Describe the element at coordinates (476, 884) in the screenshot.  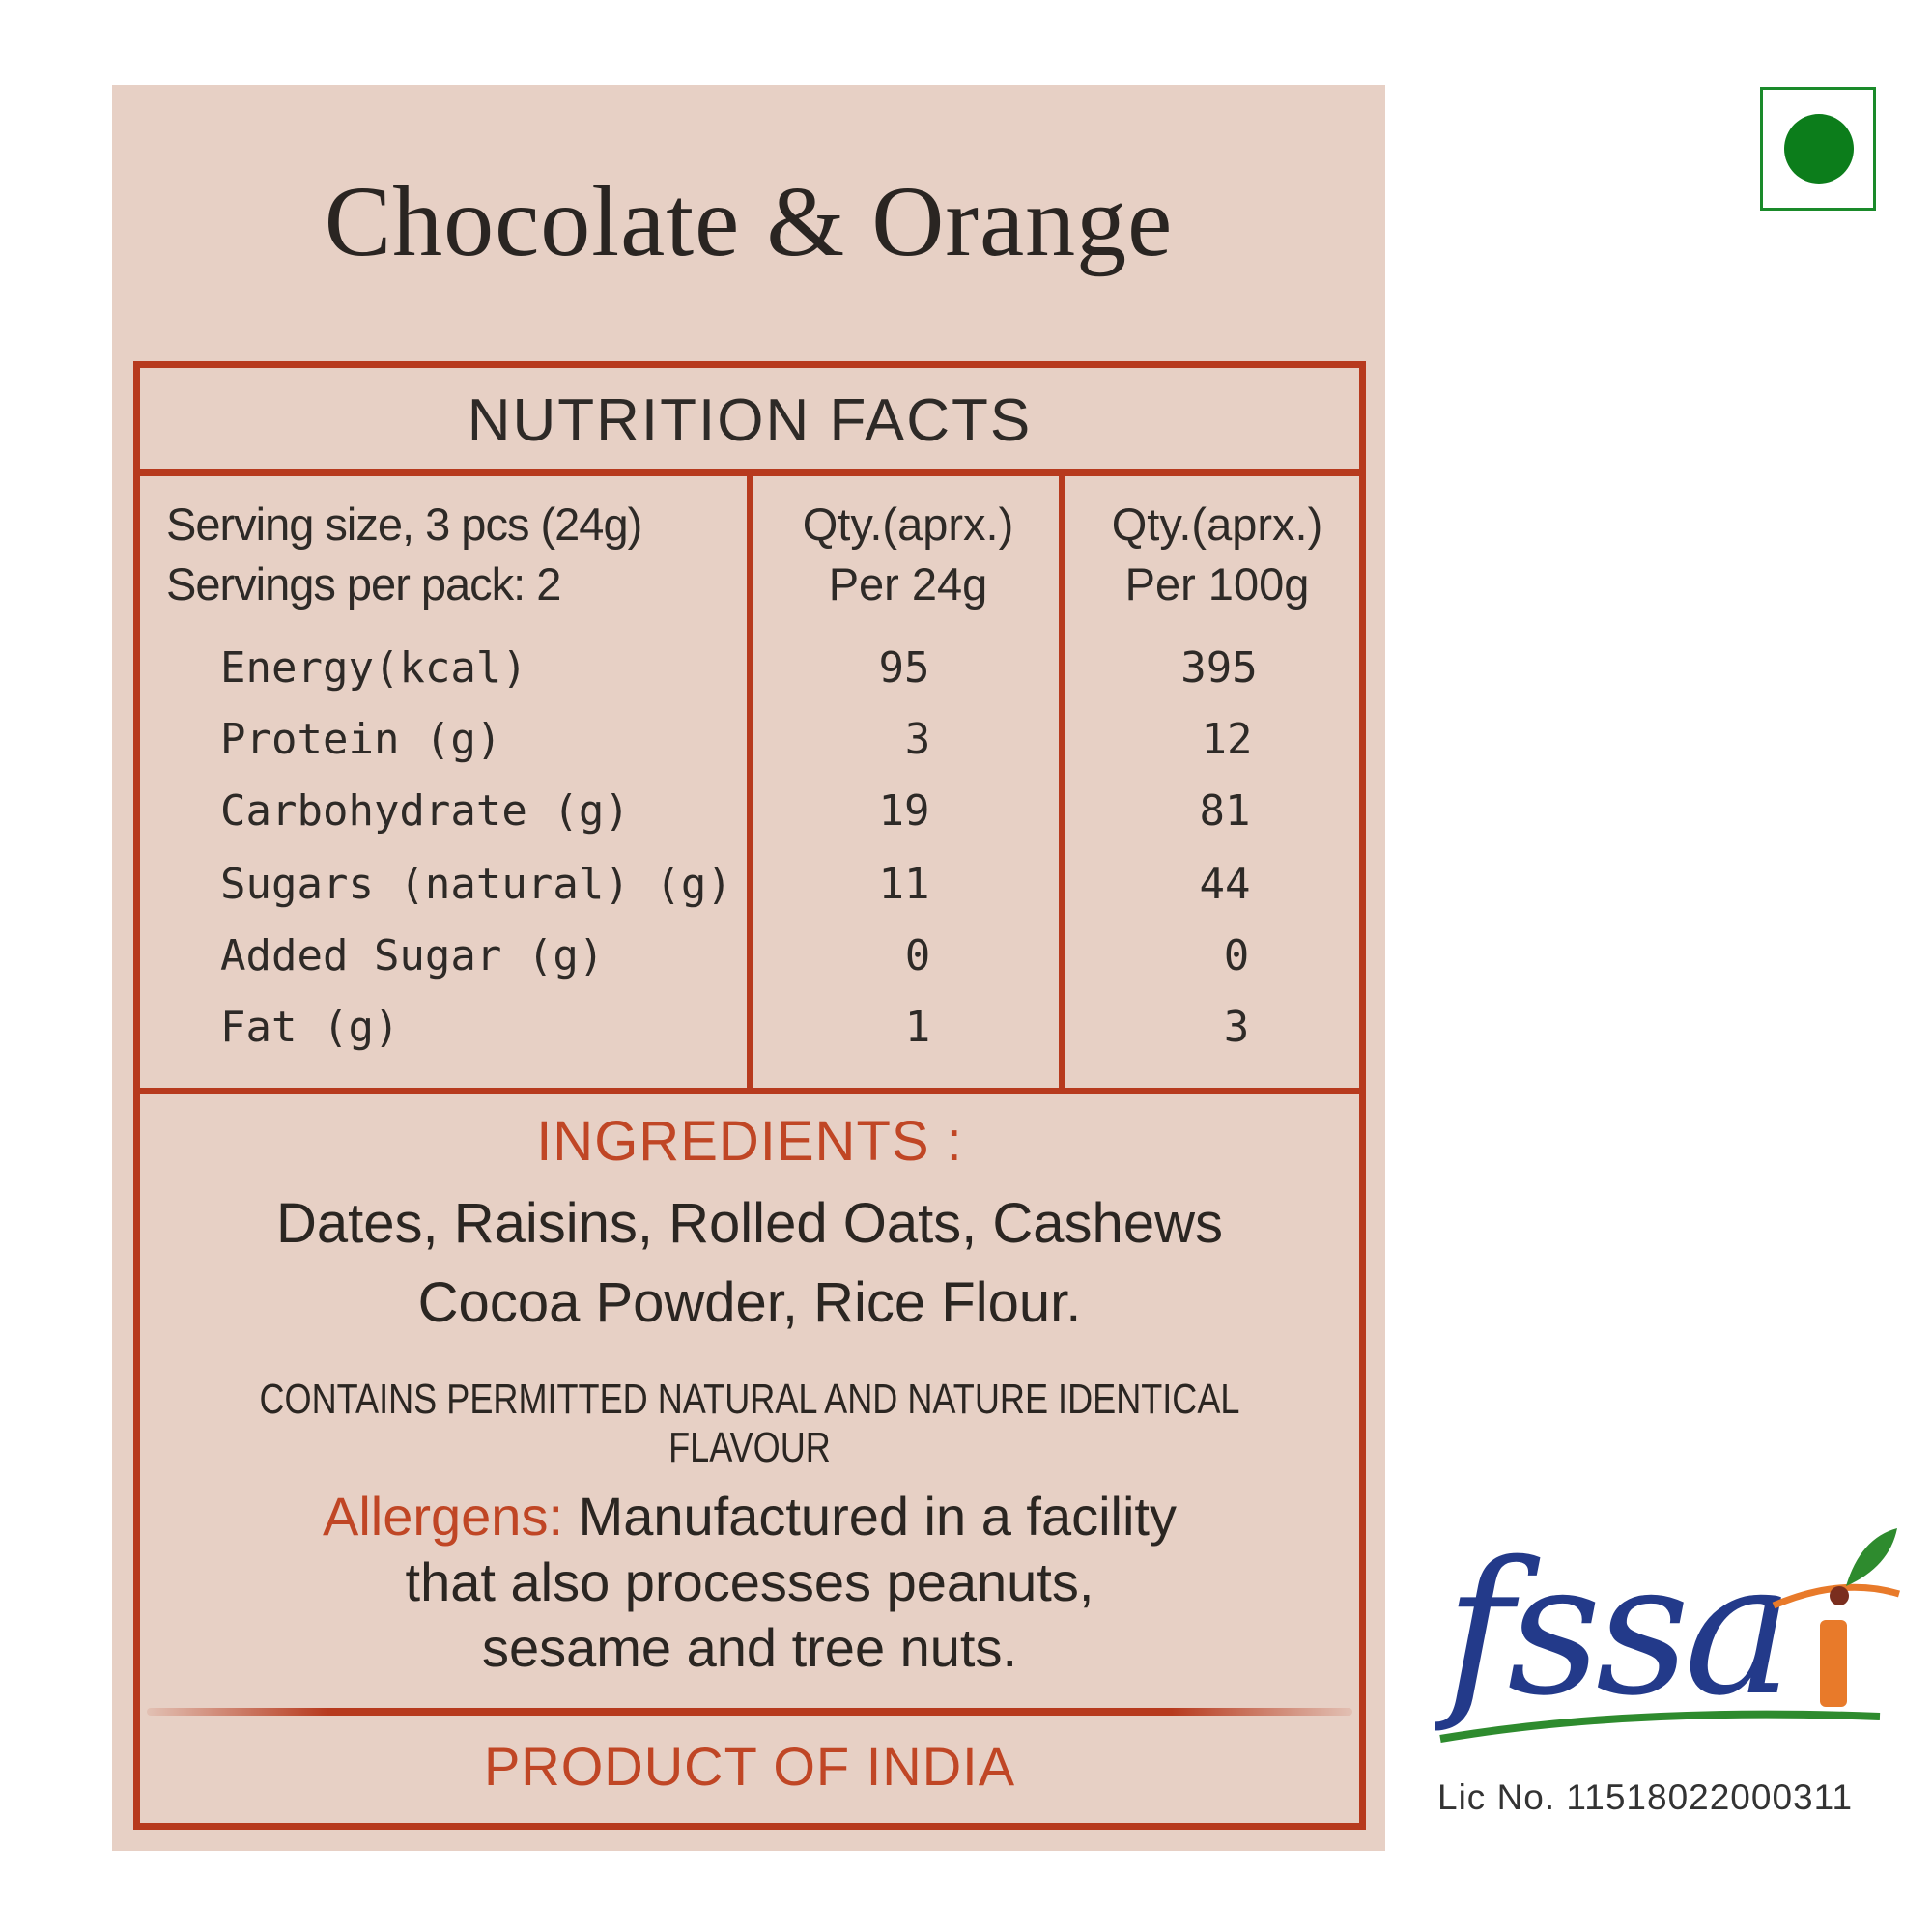
I see `row-label-sugars: Sugars (natural) (g)` at that location.